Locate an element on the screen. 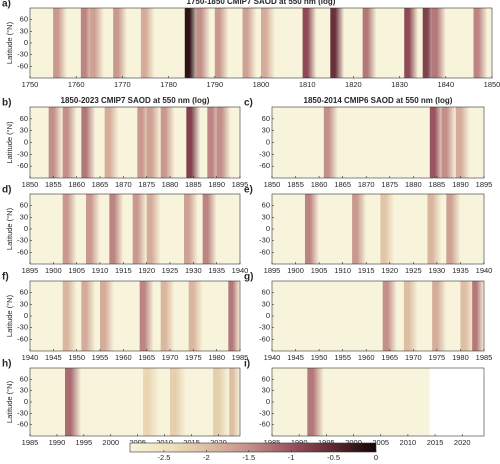  x-tick-label: 1915 is located at coordinates (123, 270).